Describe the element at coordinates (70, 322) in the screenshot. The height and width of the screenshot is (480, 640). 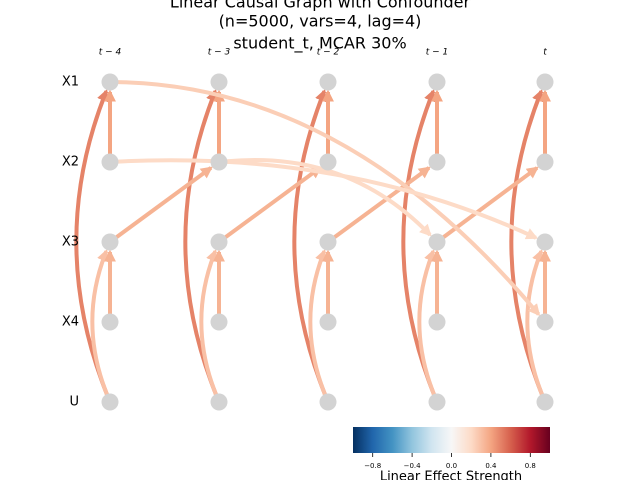
I see `row-label: X4` at that location.